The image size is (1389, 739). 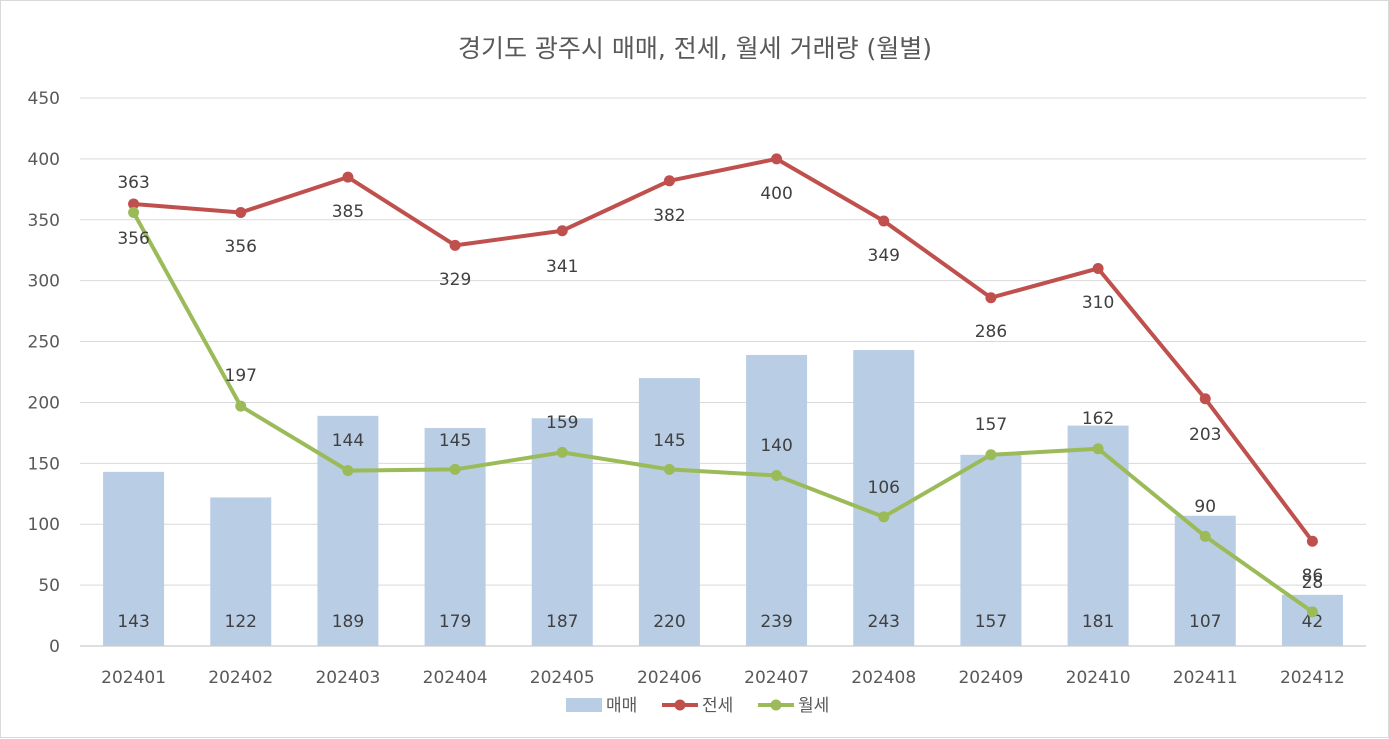 I want to click on point-전세-202406, so click(x=669, y=181).